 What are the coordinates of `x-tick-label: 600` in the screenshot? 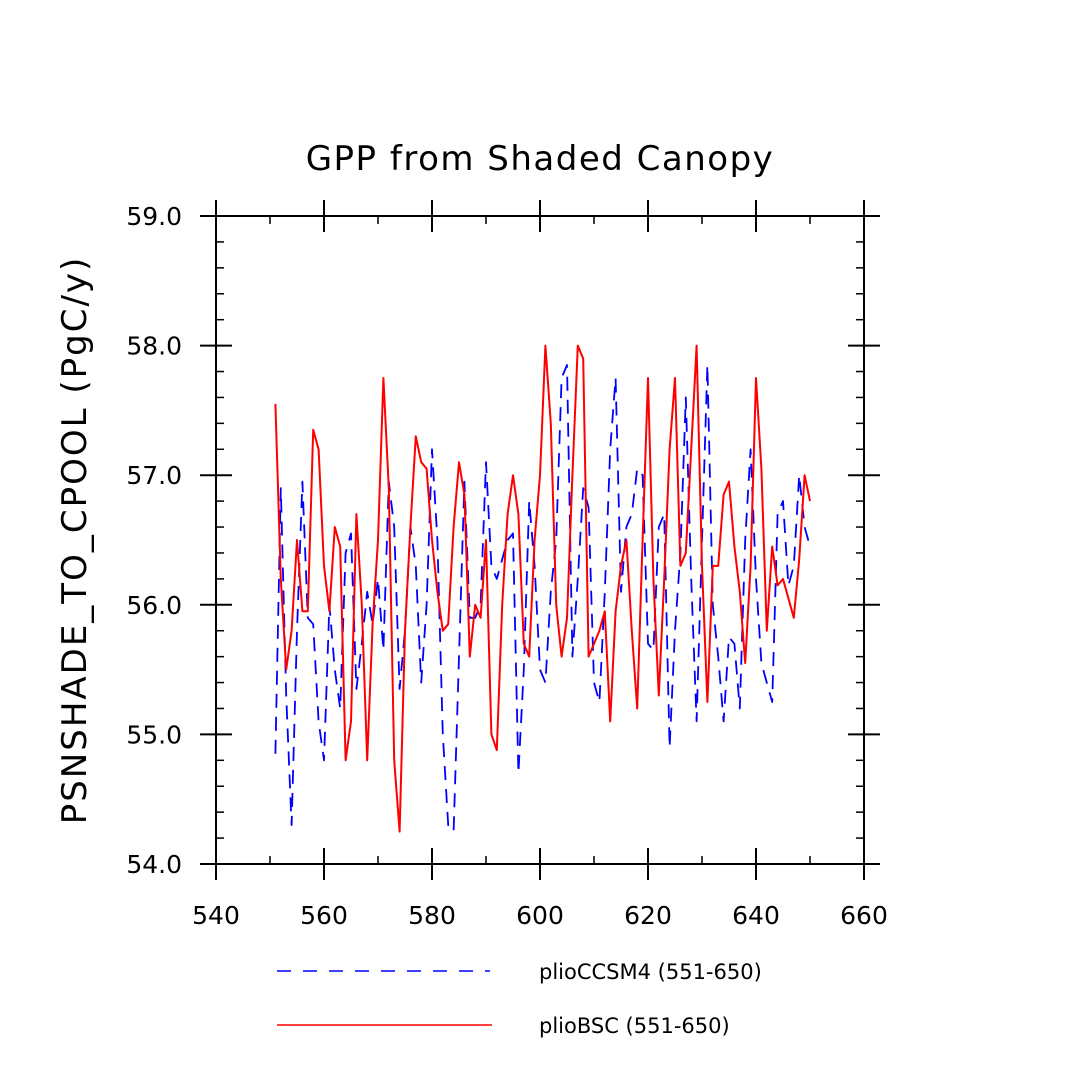 It's located at (540, 915).